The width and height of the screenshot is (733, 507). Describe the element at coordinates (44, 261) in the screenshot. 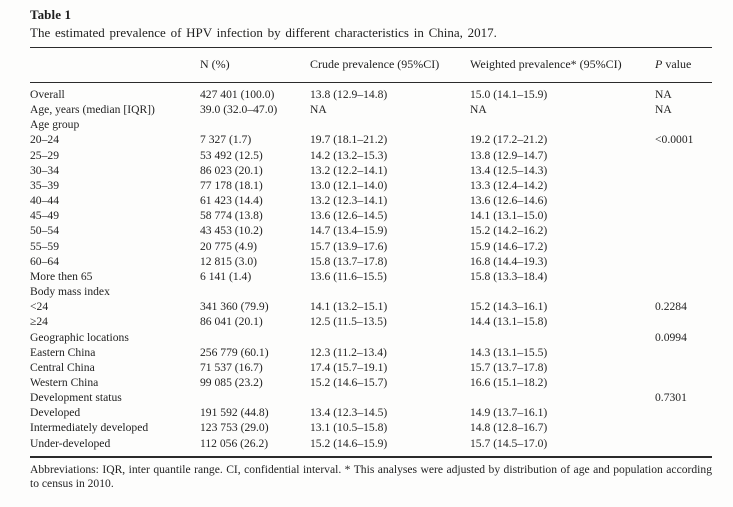

I see `row-label: 60–64` at that location.